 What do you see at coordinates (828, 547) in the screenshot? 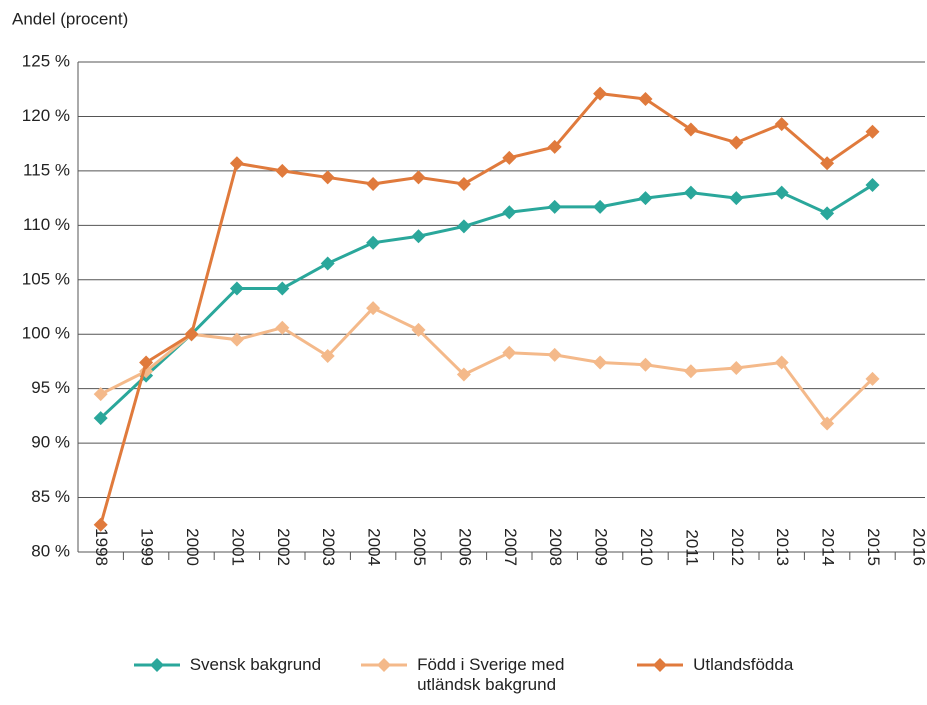
I see `x-tick-label: 2014` at bounding box center [828, 547].